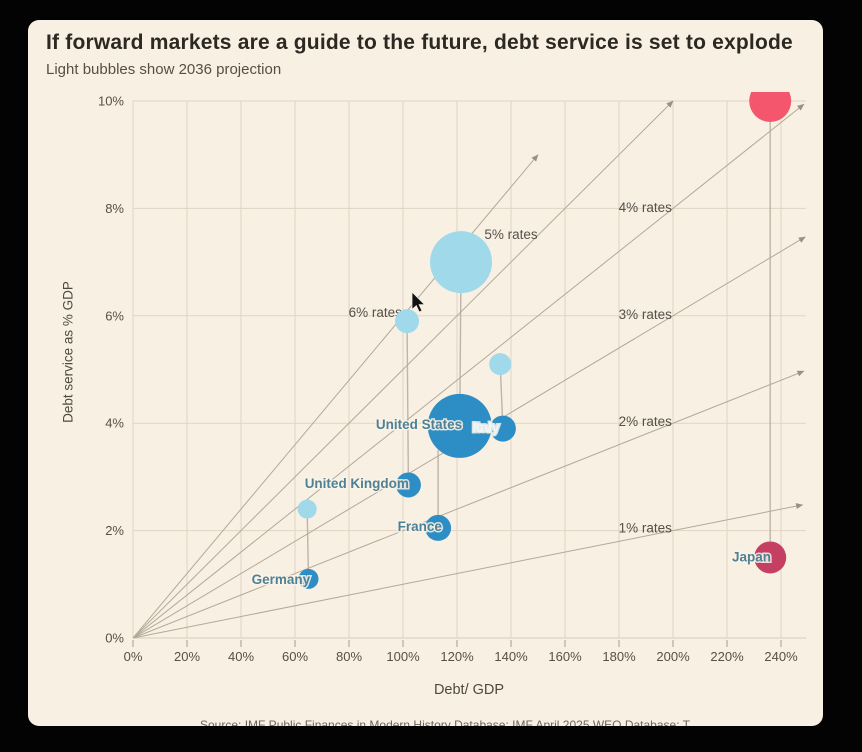 Image resolution: width=862 pixels, height=752 pixels. Describe the element at coordinates (295, 656) in the screenshot. I see `x-tick-label-60: 60%` at that location.